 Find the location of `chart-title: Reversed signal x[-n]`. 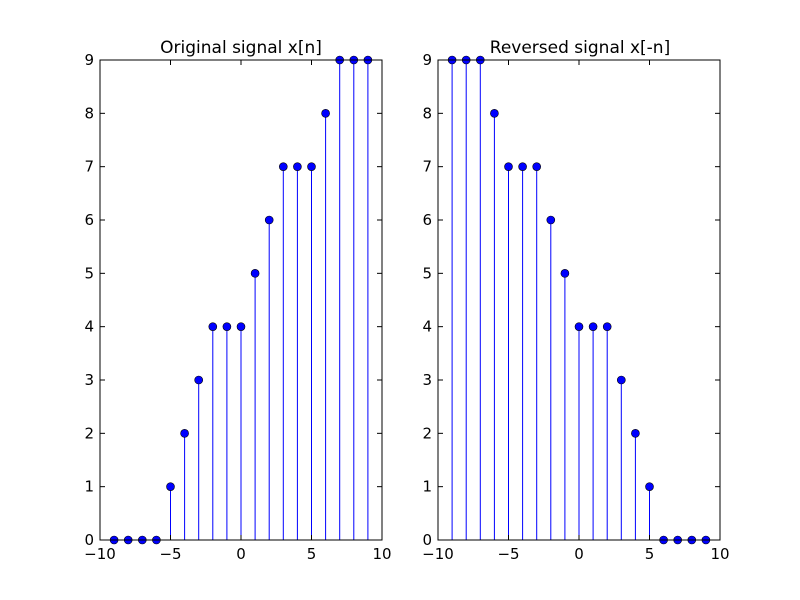

chart-title: Reversed signal x[-n] is located at coordinates (580, 48).